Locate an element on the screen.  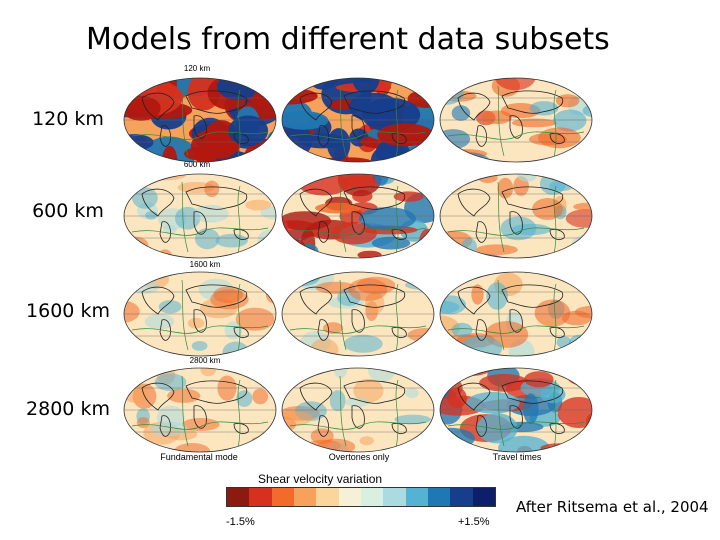
credit-text: After Ritsema et al., 2004 is located at coordinates (612, 507).